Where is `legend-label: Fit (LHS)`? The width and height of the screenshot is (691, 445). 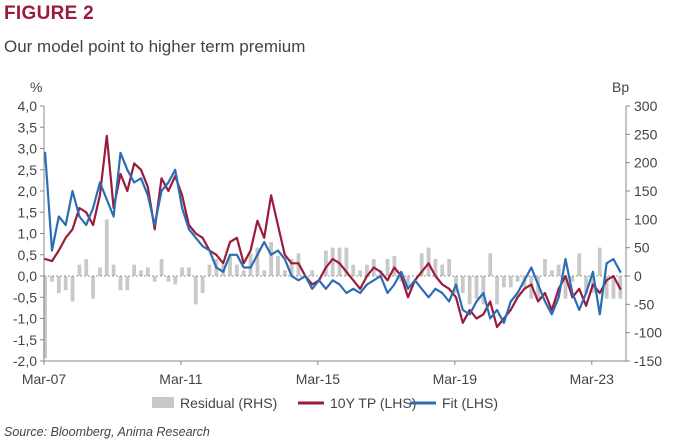
legend-label: Fit (LHS) is located at coordinates (470, 403).